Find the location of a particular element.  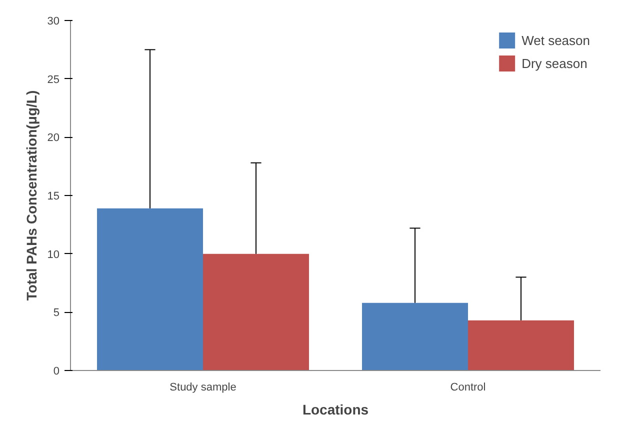

y-tick-label: 20 is located at coordinates (53, 138).